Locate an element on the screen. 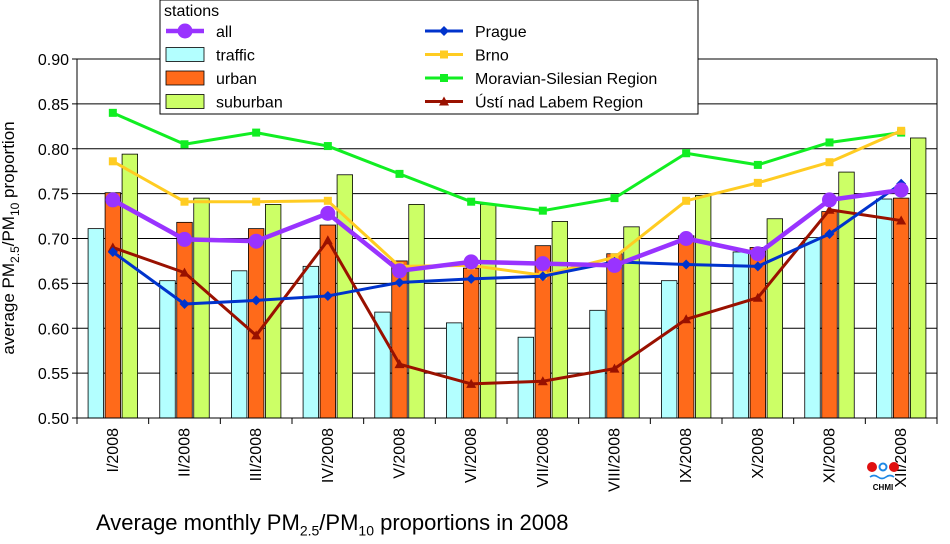  x-tick-label: VIII/2008 is located at coordinates (615, 460).